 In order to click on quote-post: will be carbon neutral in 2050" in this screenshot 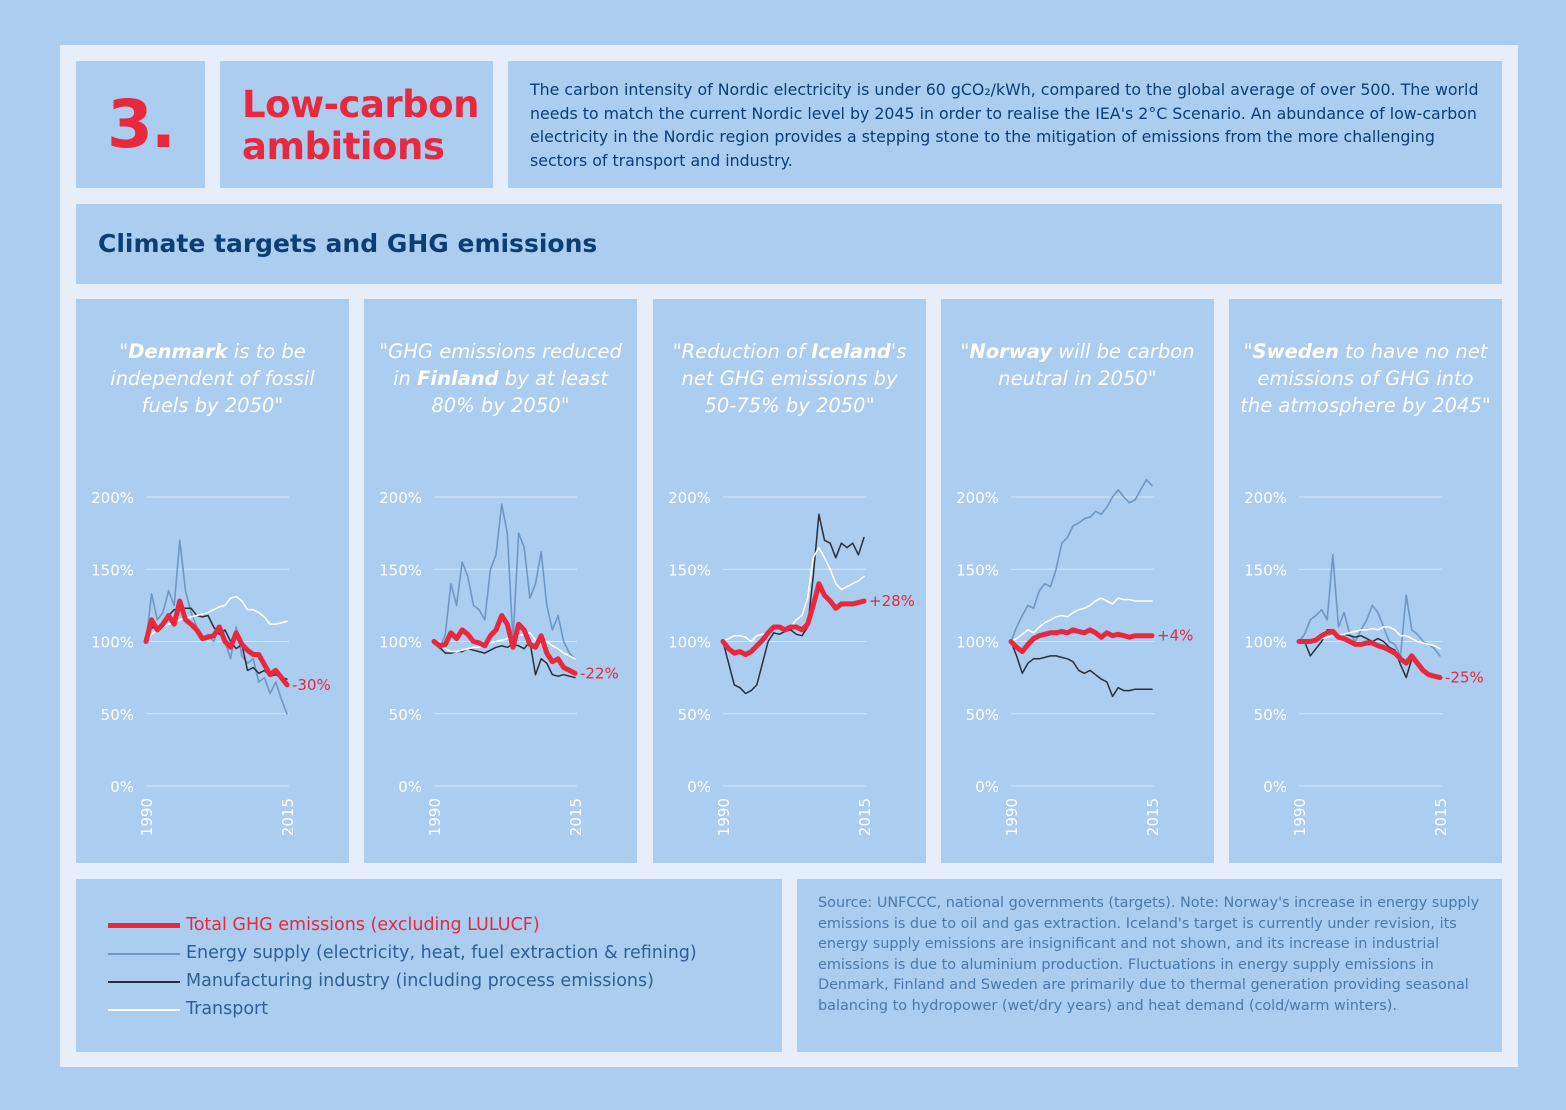, I will do `click(1096, 365)`.